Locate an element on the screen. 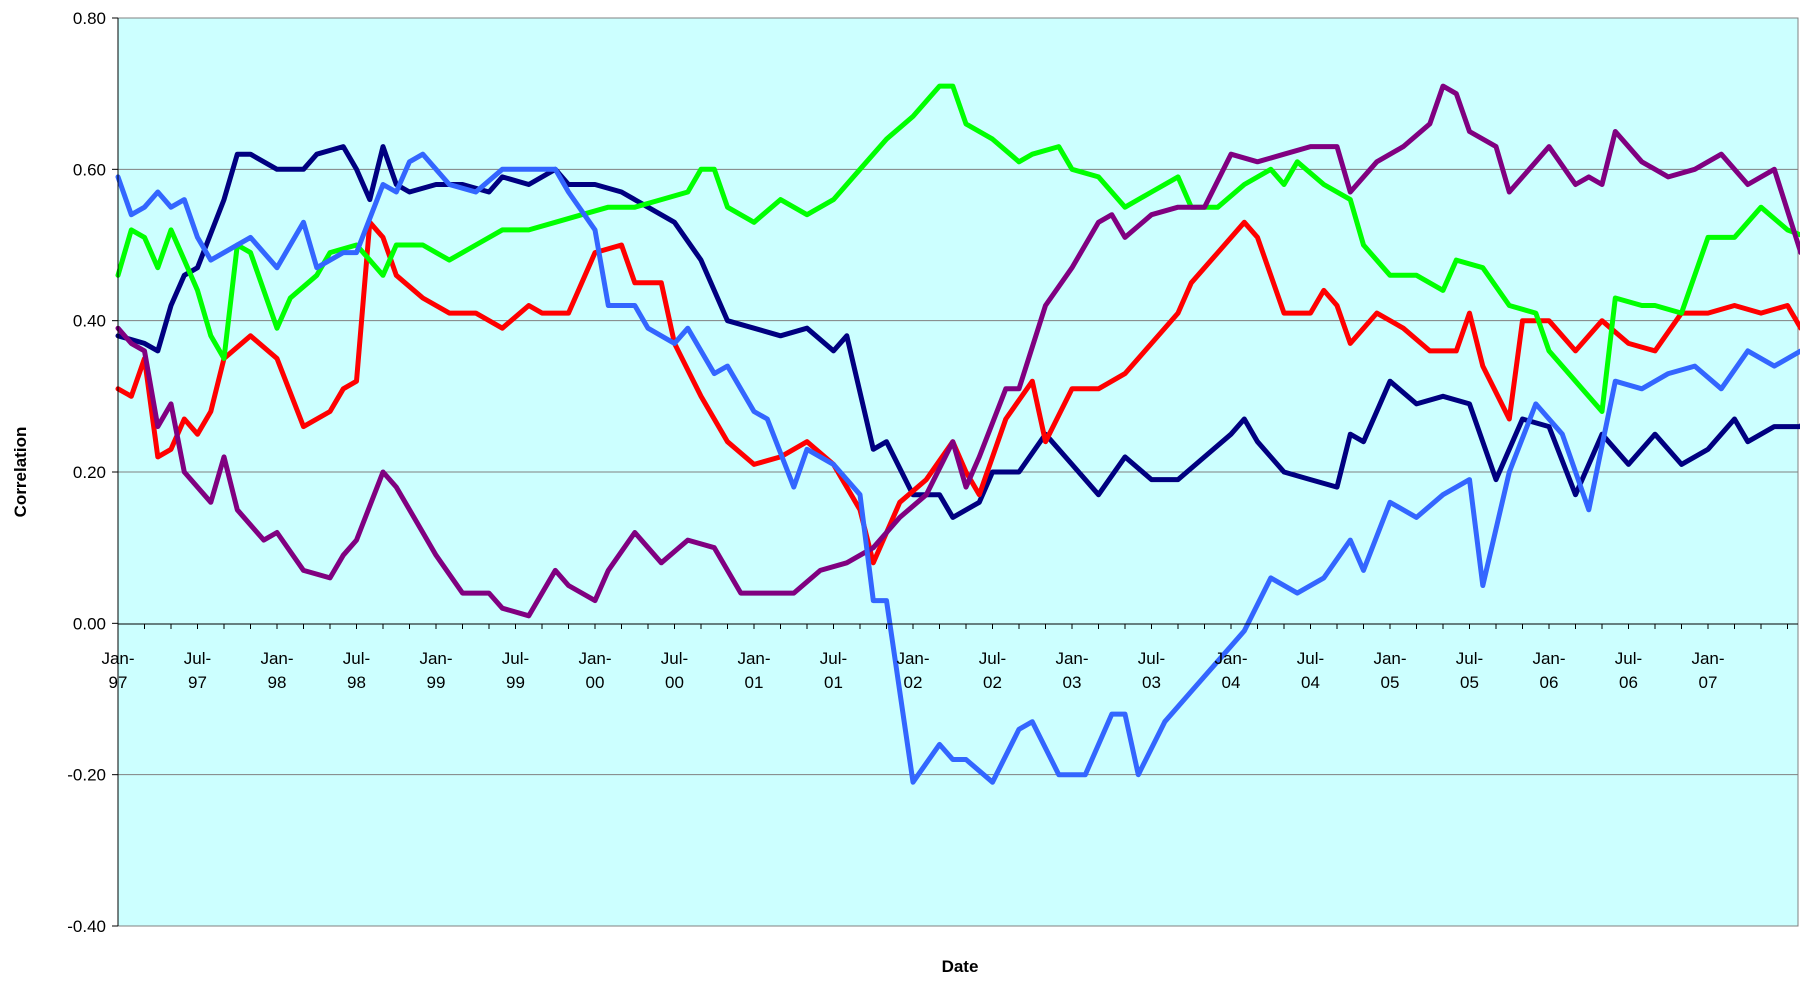  x-tick-label: Jul-02 is located at coordinates (992, 670).